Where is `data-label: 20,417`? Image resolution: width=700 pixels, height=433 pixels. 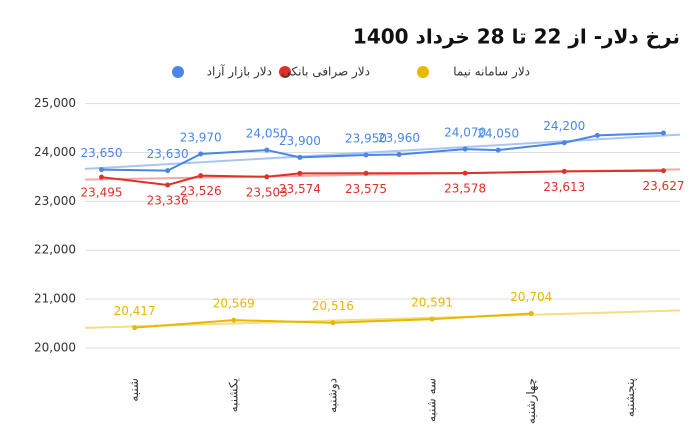
data-label: 20,417 is located at coordinates (135, 311).